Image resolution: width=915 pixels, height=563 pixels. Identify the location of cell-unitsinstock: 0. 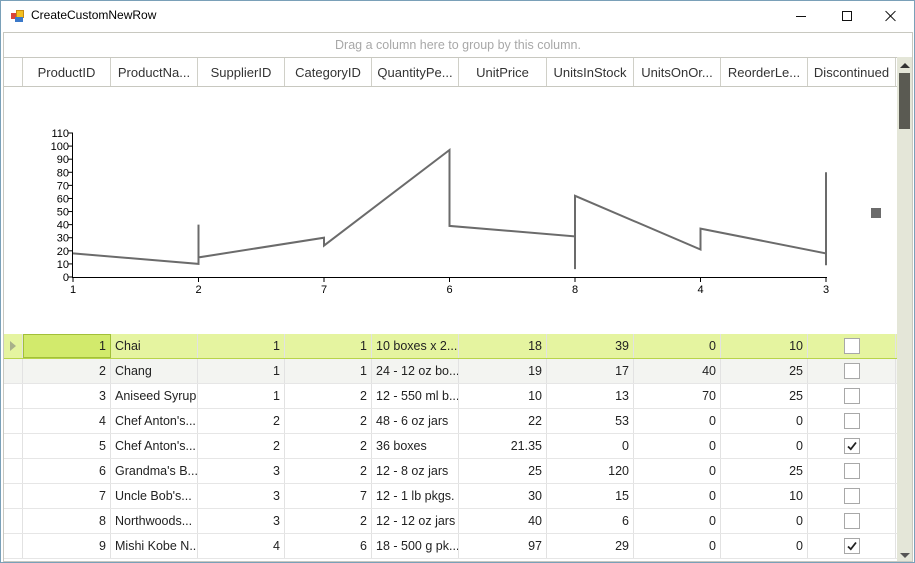
(590, 446).